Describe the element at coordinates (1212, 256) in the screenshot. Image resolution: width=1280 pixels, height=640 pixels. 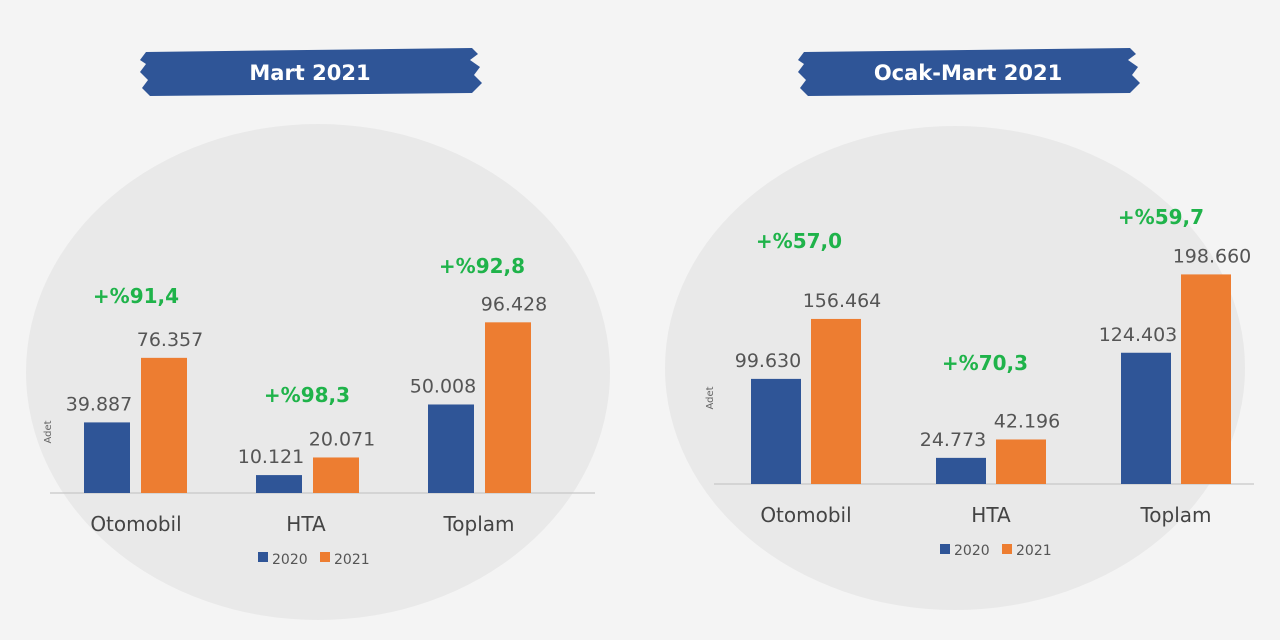
I see `value-label-2021-toplam: 198.660` at that location.